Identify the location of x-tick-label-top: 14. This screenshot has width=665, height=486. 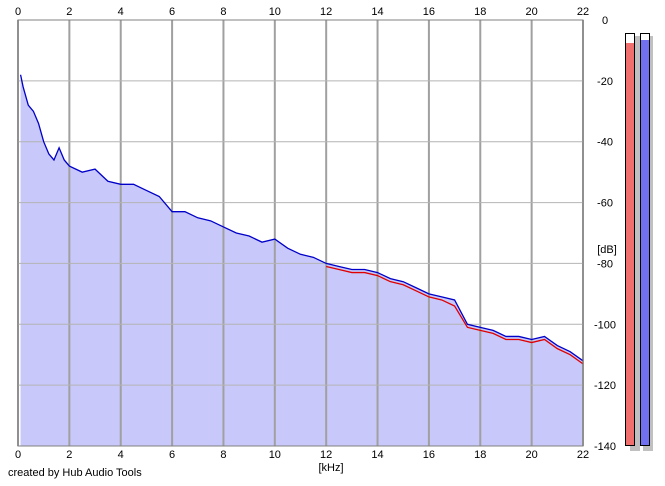
(377, 12).